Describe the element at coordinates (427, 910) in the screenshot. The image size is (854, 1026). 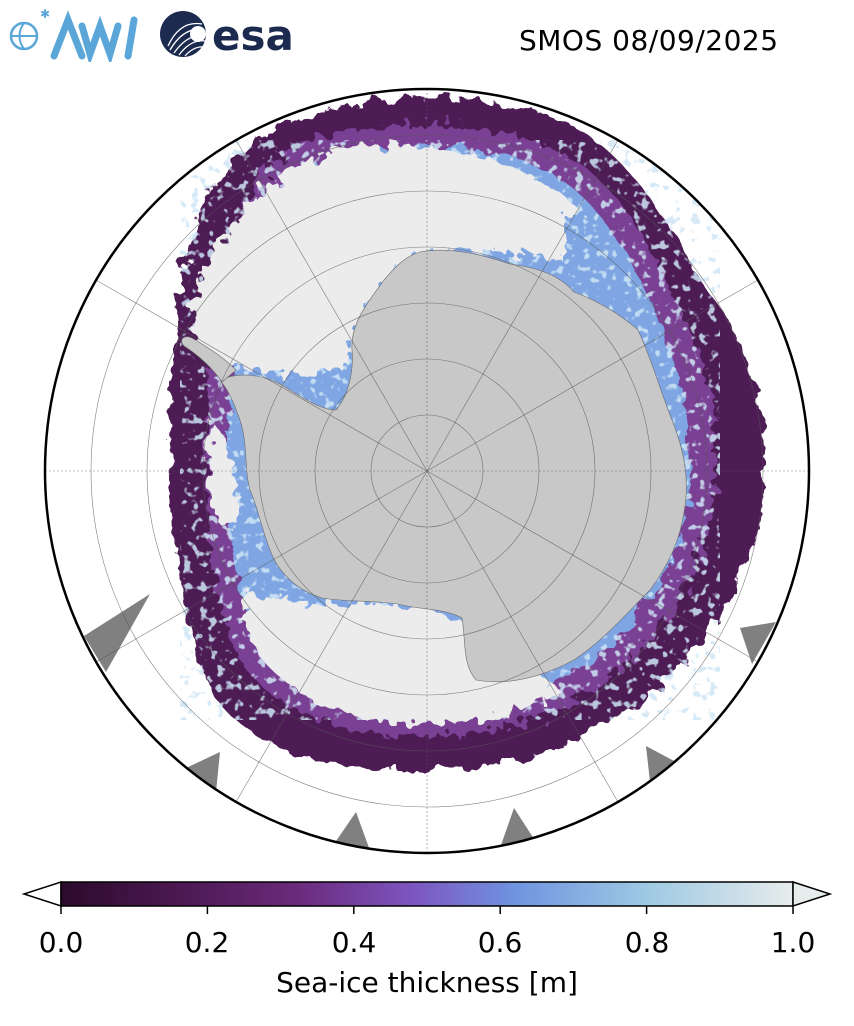
I see `colorbar-ticks` at that location.